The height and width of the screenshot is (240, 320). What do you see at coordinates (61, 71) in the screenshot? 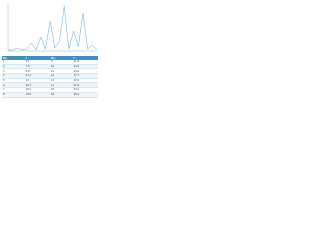
I see `table-cell: 11` at bounding box center [61, 71].